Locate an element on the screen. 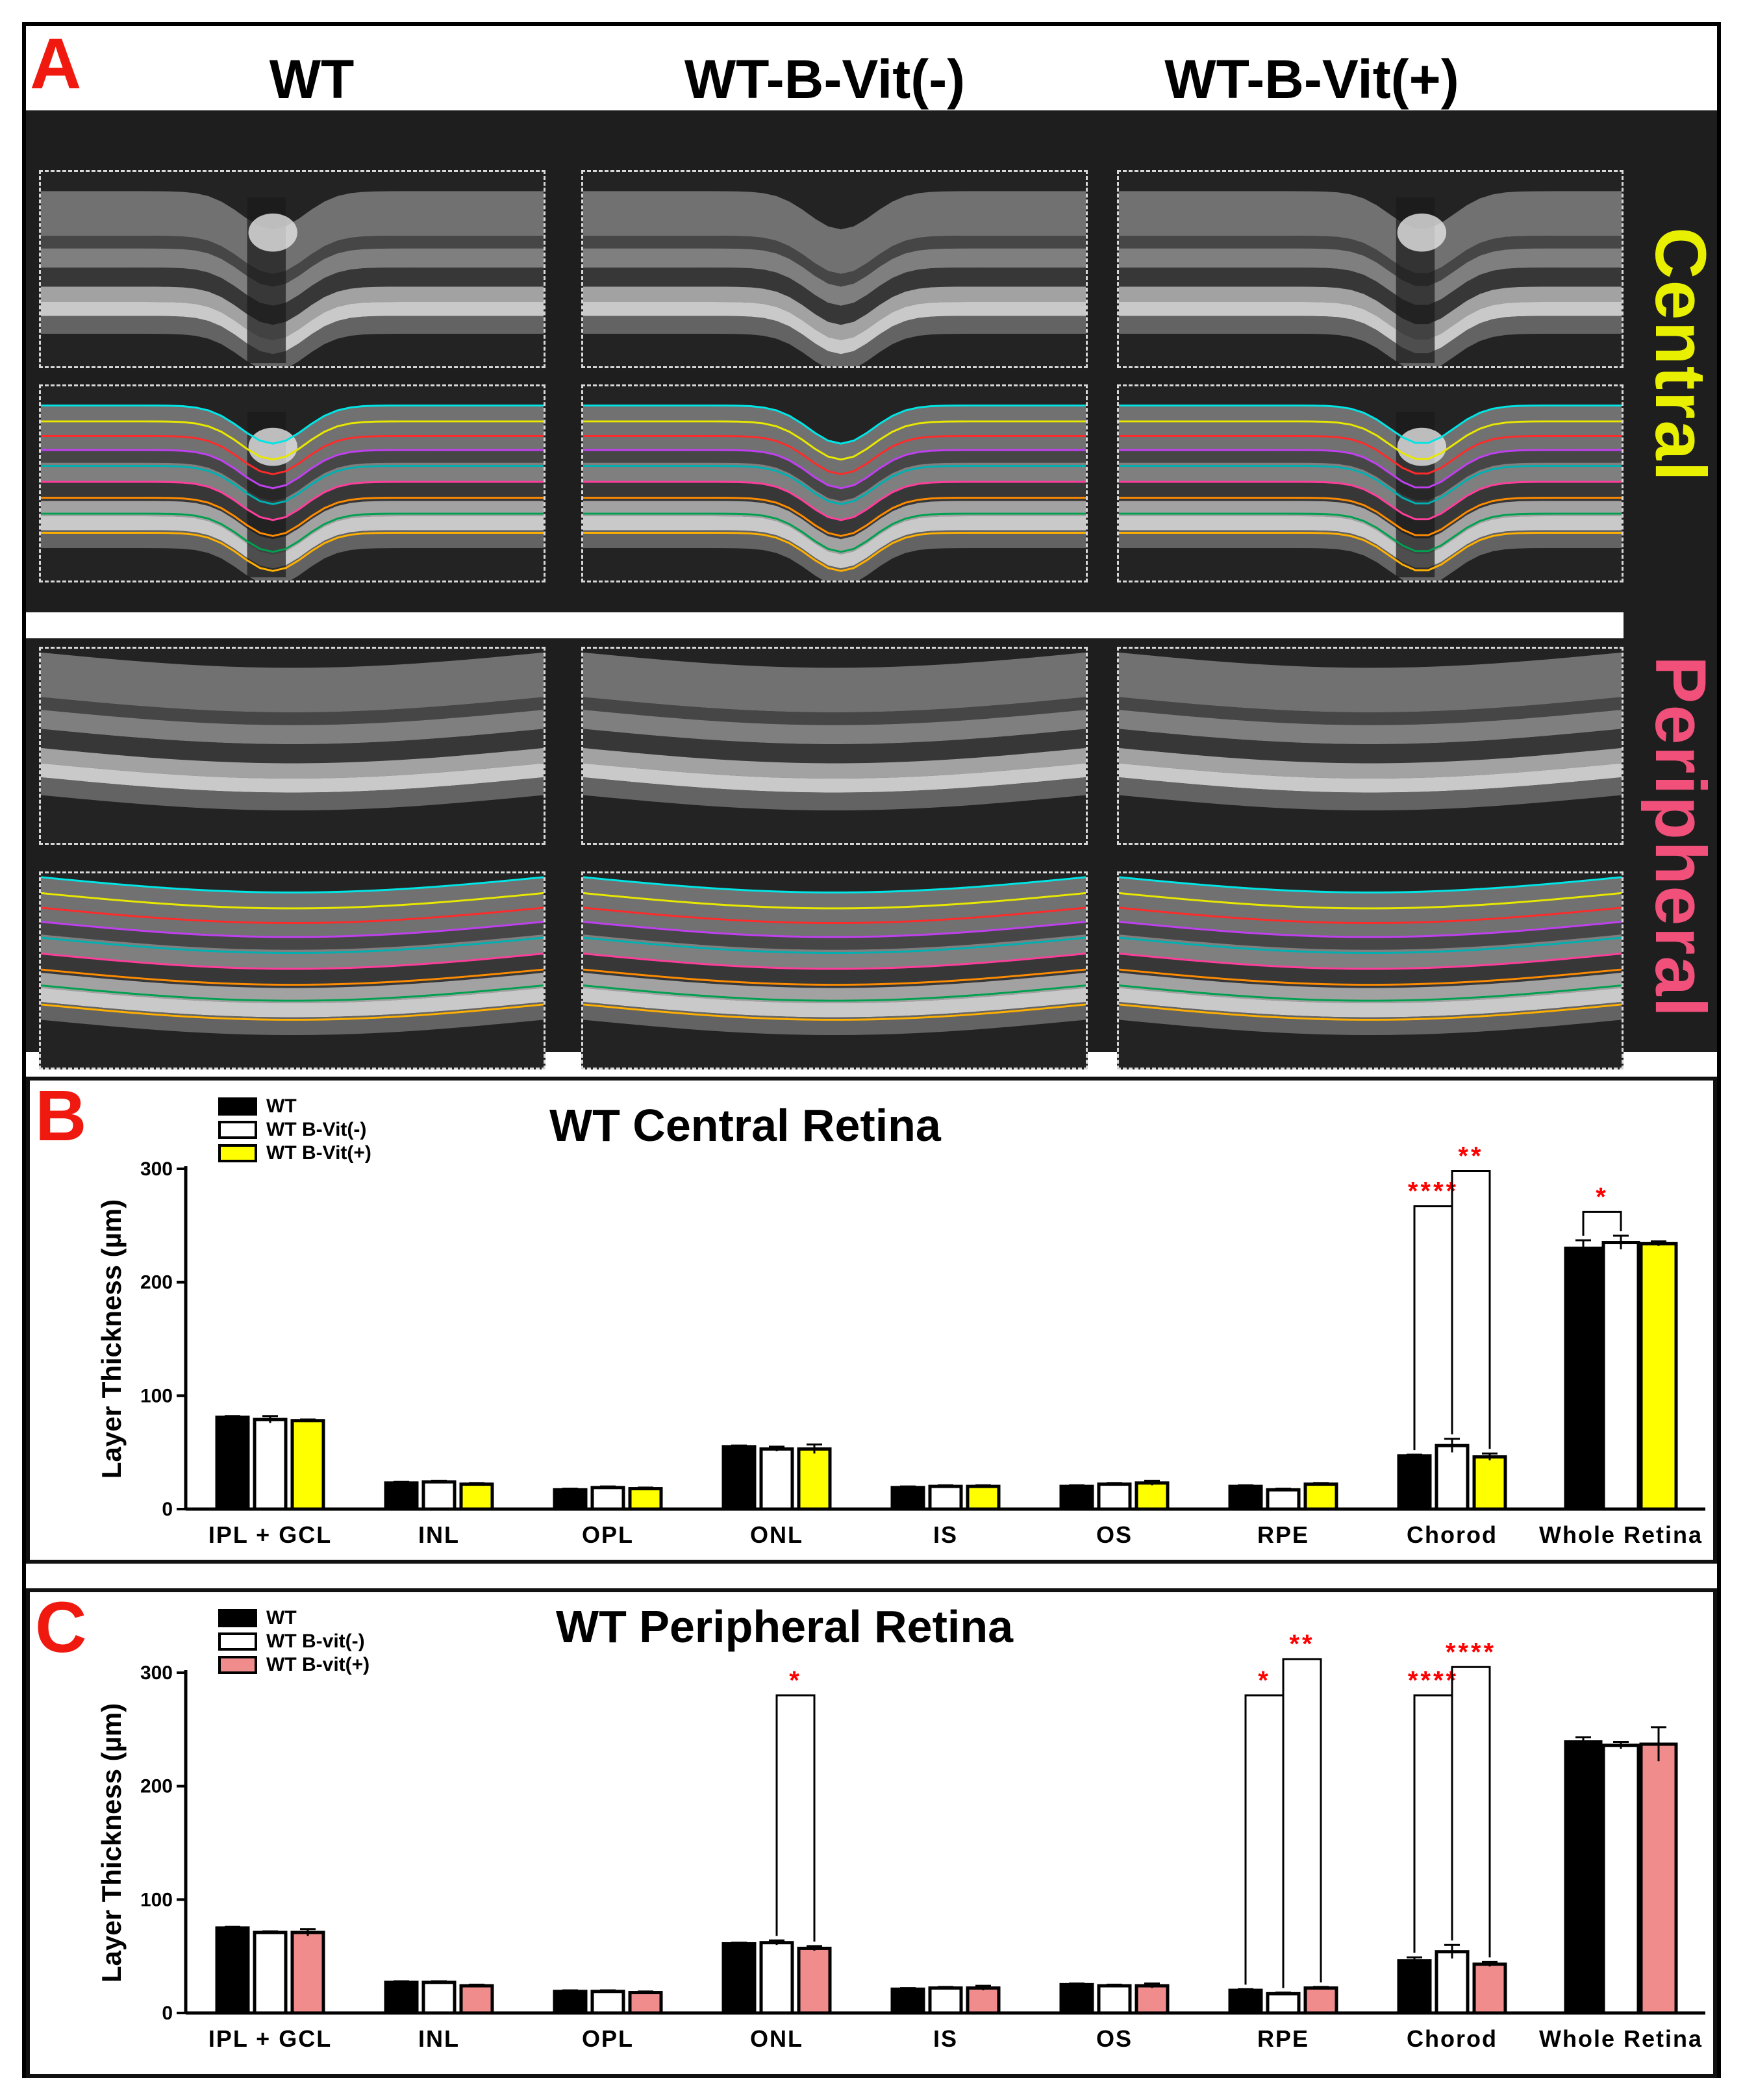 Image resolution: width=1743 pixels, height=2100 pixels. chart-title: WT Peripheral Retina is located at coordinates (785, 1626).